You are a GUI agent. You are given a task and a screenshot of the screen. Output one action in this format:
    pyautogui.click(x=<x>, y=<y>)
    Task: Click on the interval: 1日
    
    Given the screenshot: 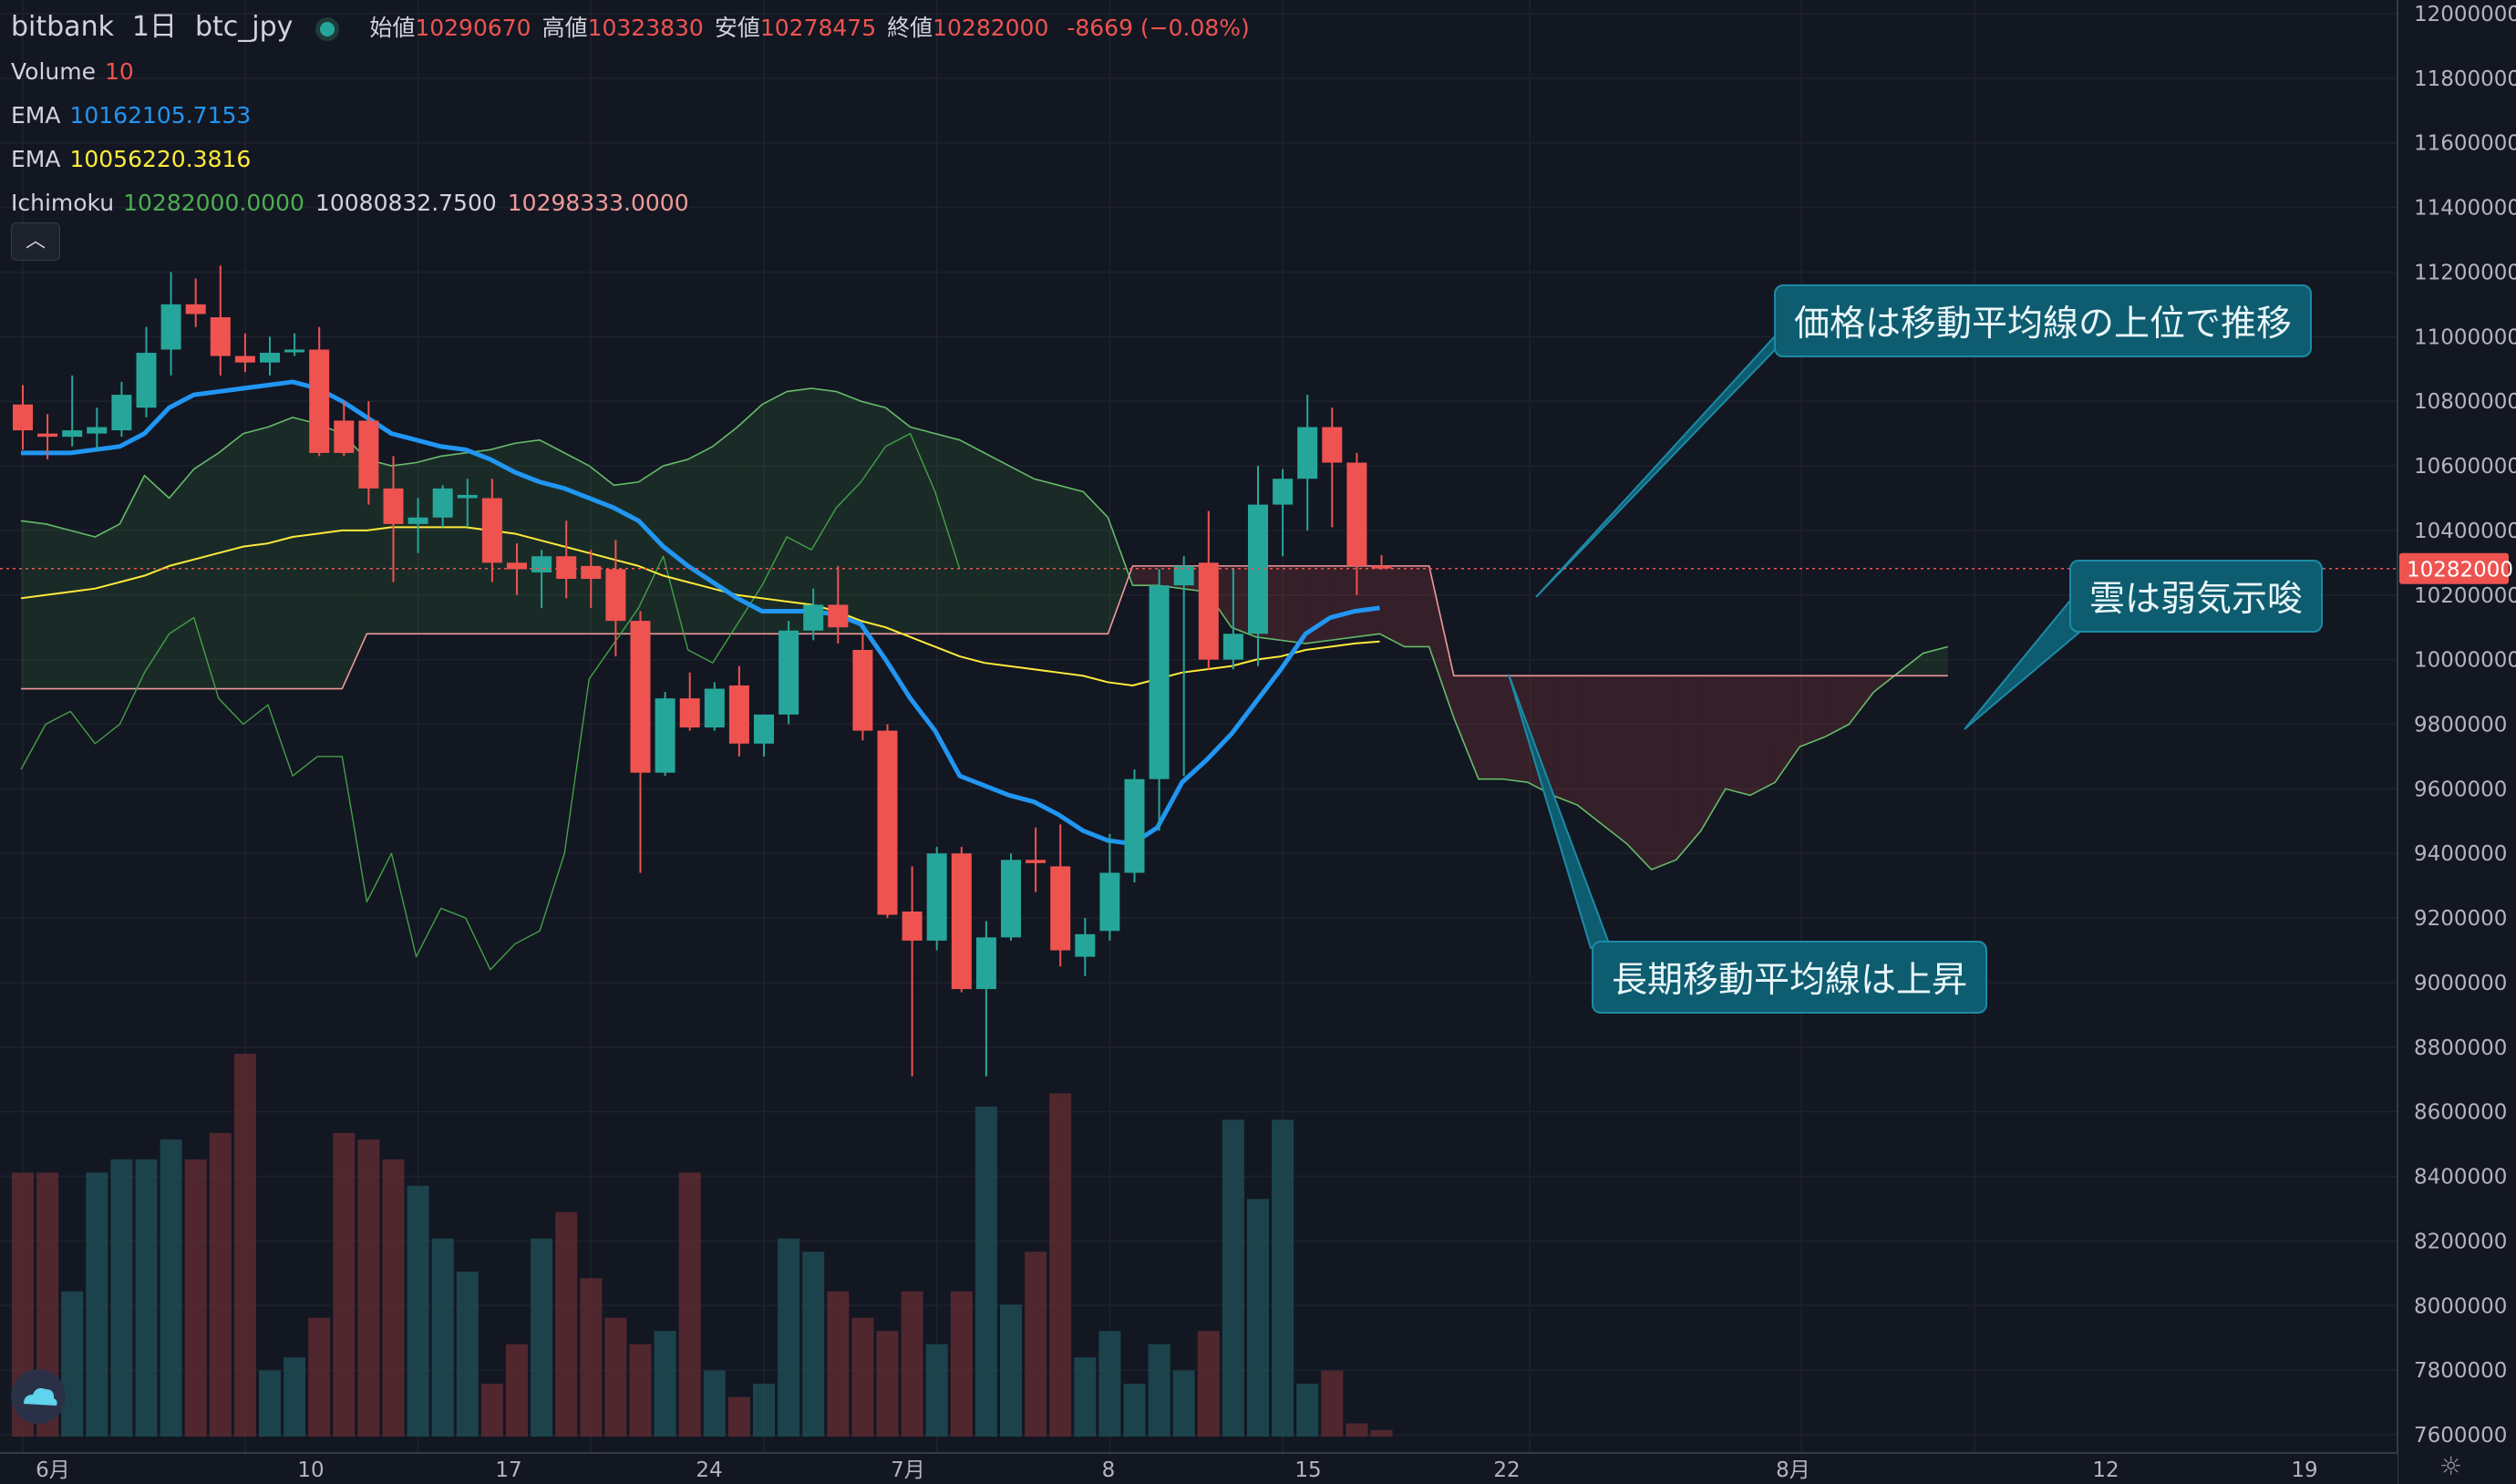 What is the action you would take?
    pyautogui.click(x=155, y=27)
    